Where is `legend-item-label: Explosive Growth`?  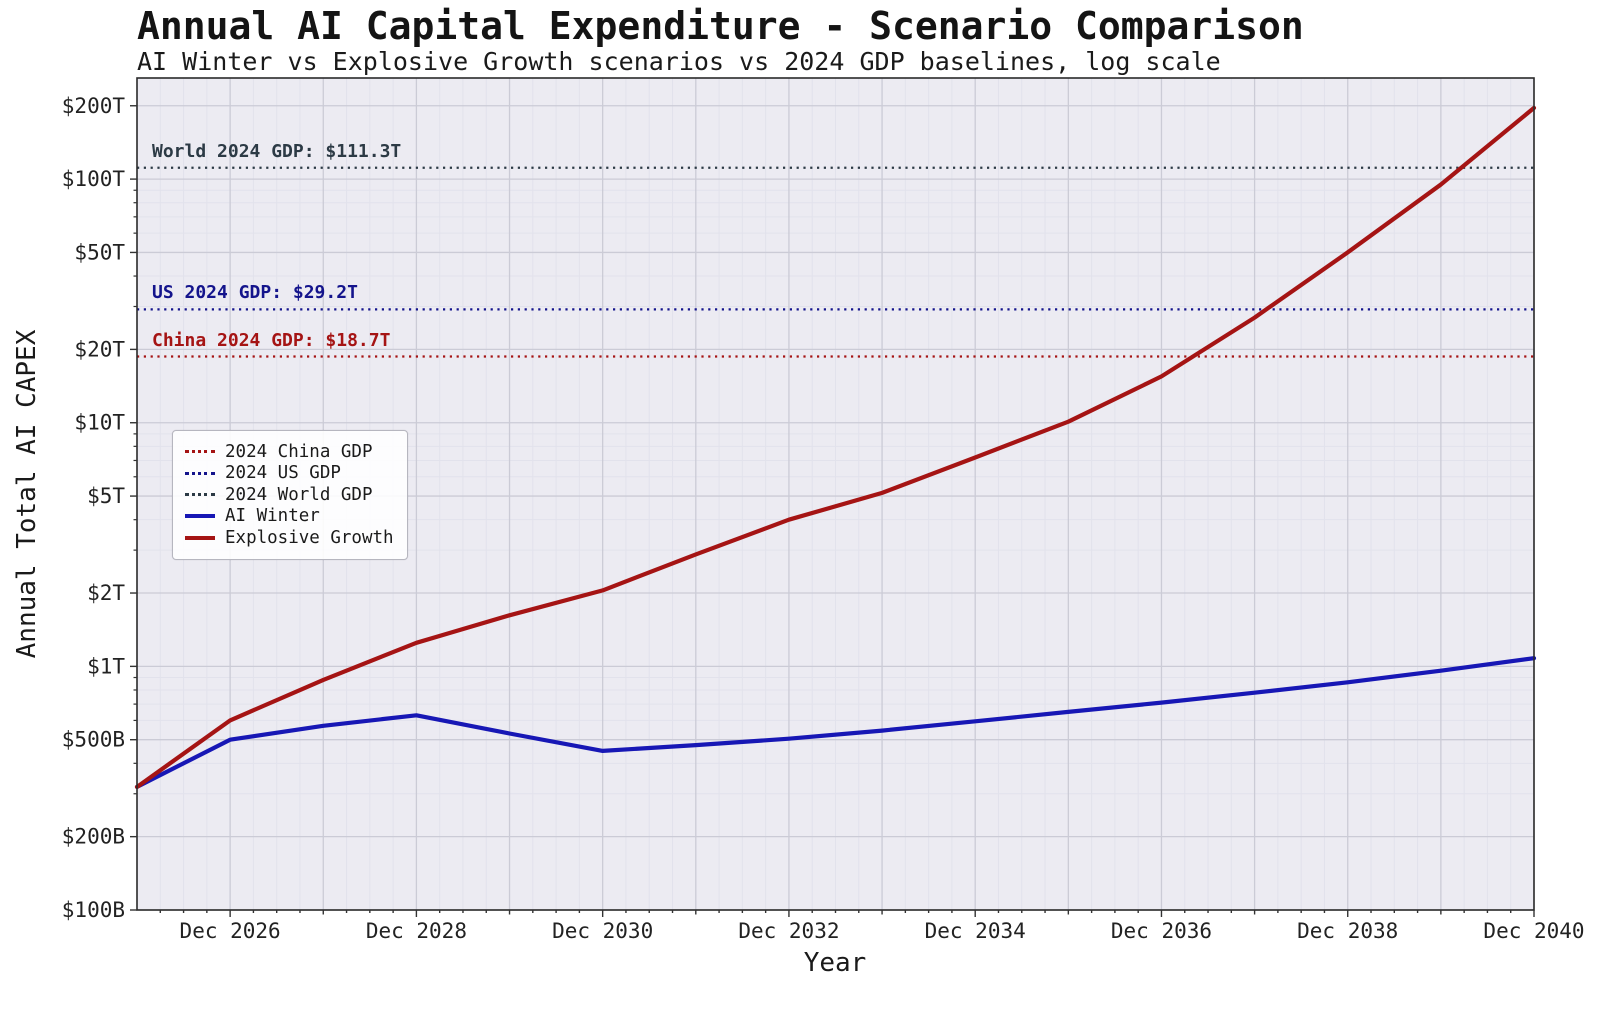
legend-item-label: Explosive Growth is located at coordinates (309, 537).